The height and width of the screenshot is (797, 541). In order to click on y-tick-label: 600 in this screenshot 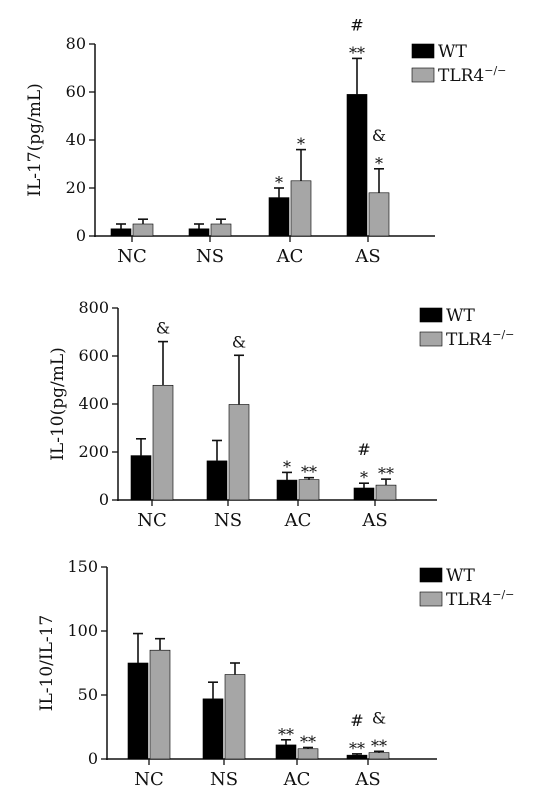, I will do `click(93, 355)`.